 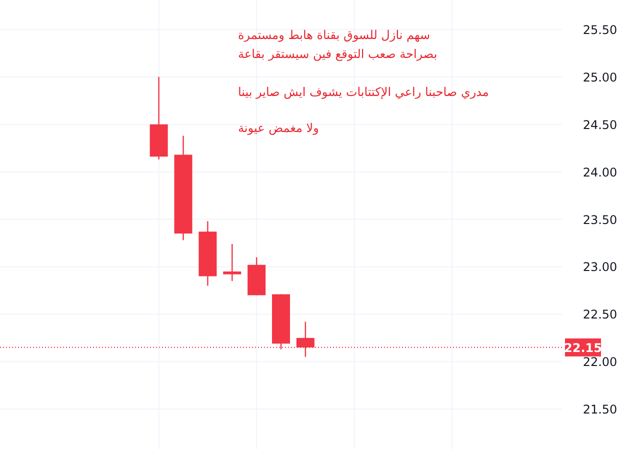 I want to click on annotation: سهم نازل للسوق بقناة هابط ومستمرة, so click(x=334, y=35).